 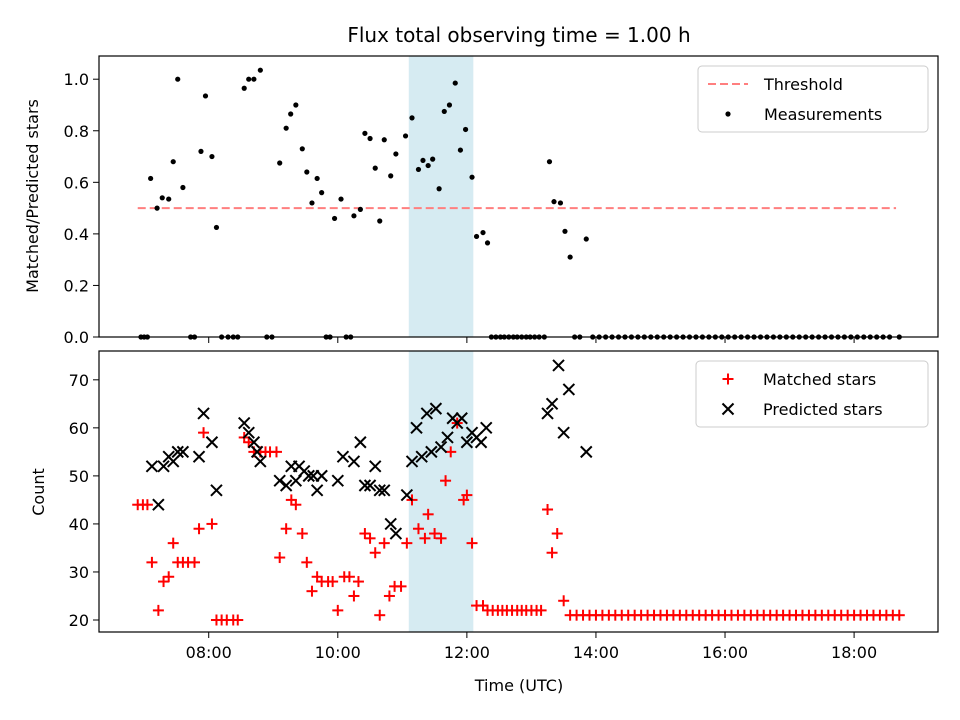 What do you see at coordinates (531, 647) in the screenshot?
I see `bottom-x-ticks: 08:00 10:00 12:00 14:00 16:00 18:00` at bounding box center [531, 647].